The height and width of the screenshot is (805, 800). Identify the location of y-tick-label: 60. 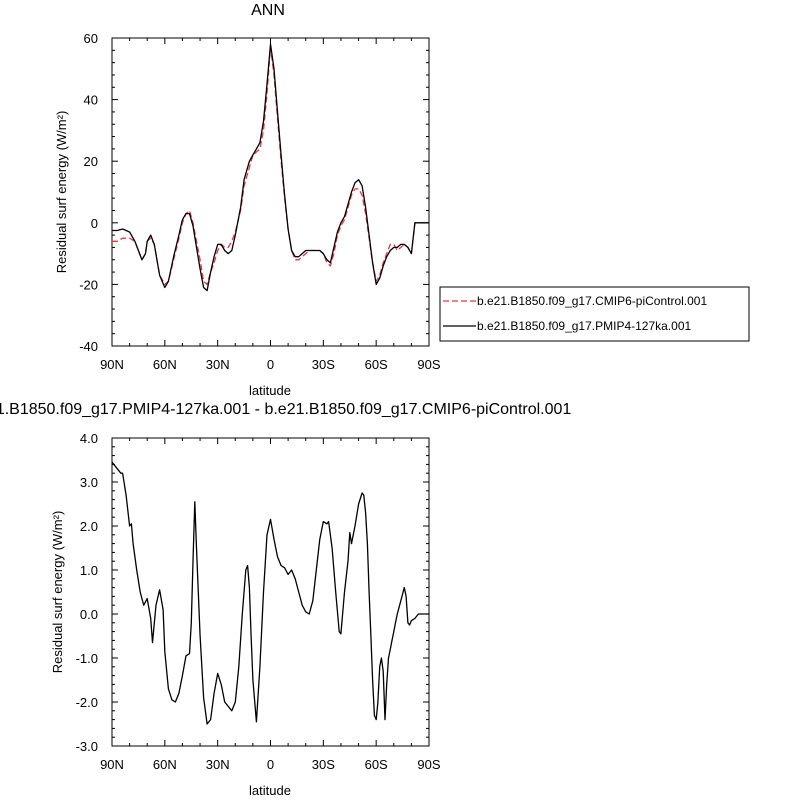
(91, 38).